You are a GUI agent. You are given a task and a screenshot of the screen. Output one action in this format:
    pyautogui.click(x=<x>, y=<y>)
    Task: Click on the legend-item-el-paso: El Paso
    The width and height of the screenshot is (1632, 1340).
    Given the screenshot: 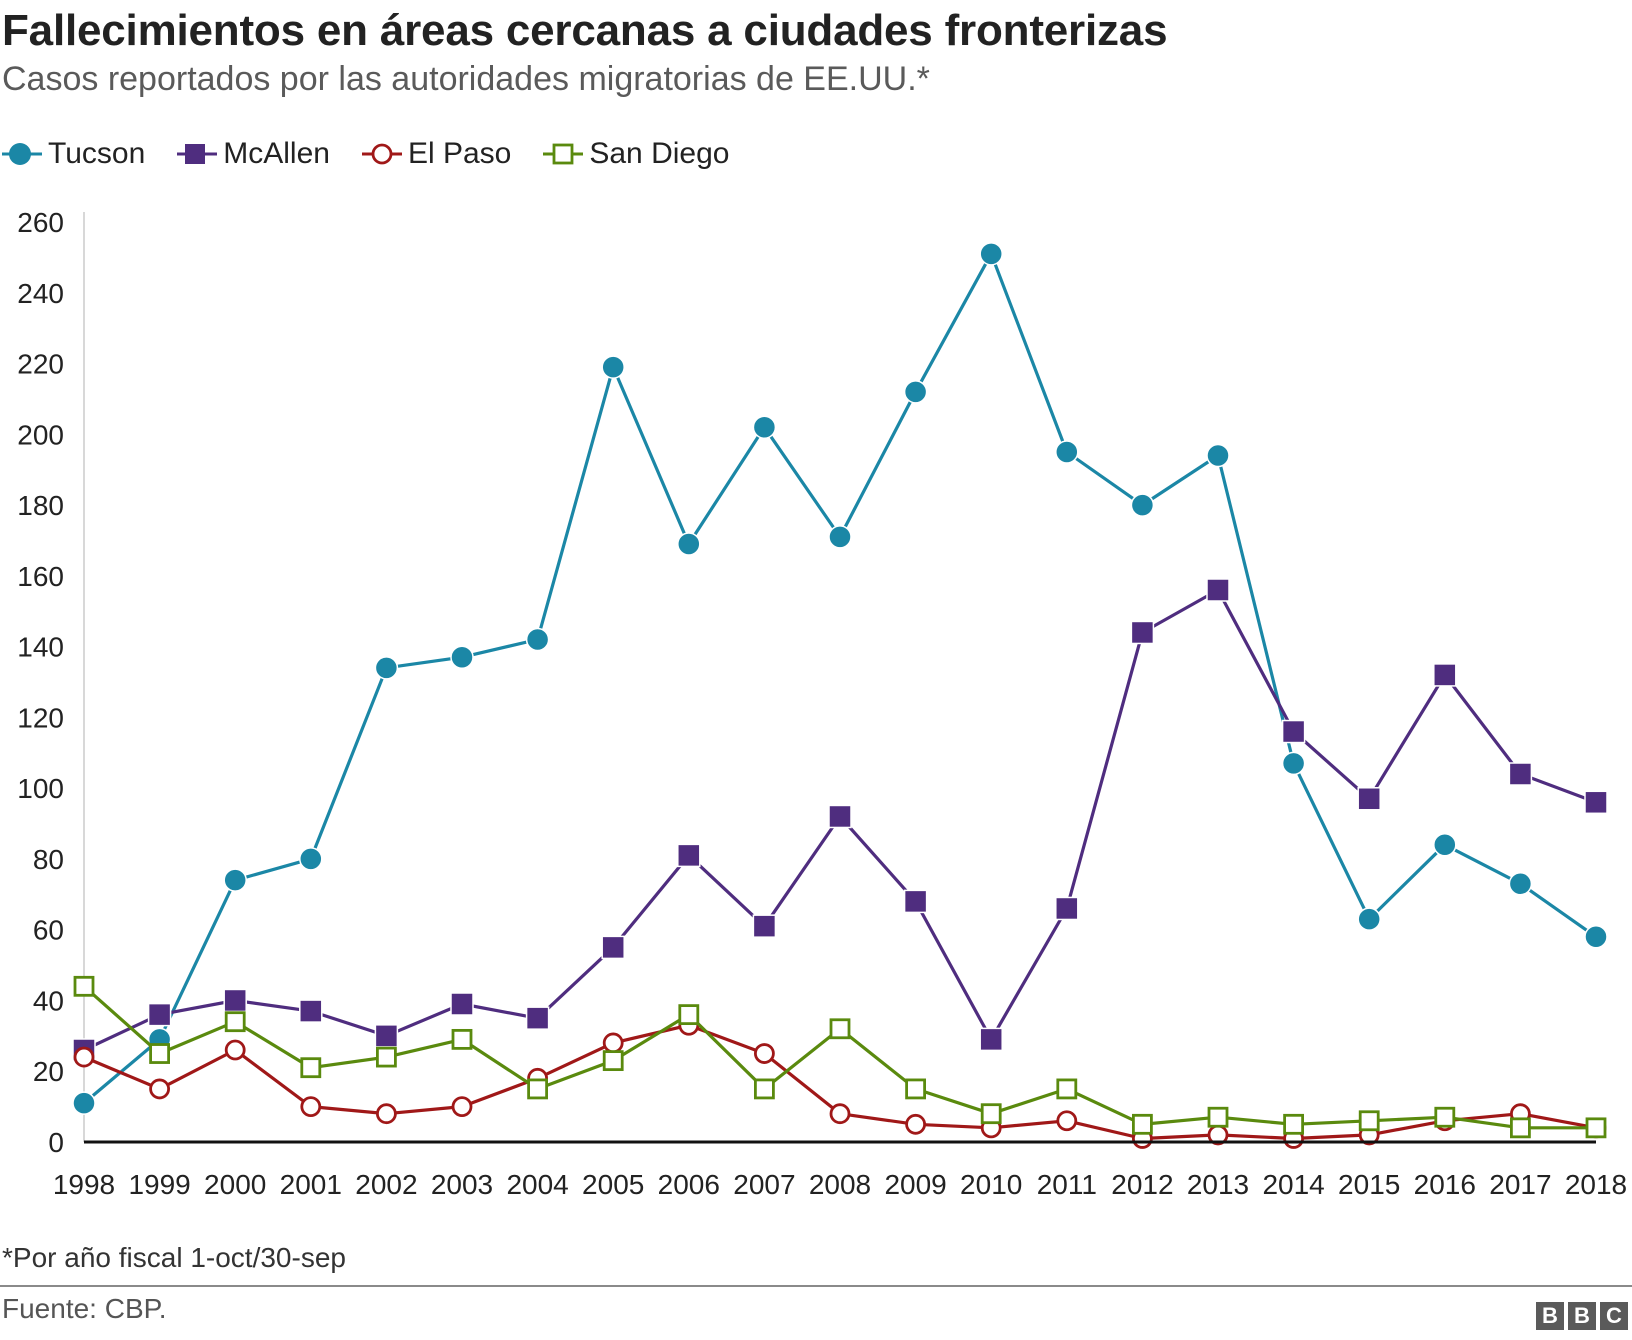 What is the action you would take?
    pyautogui.click(x=435, y=154)
    